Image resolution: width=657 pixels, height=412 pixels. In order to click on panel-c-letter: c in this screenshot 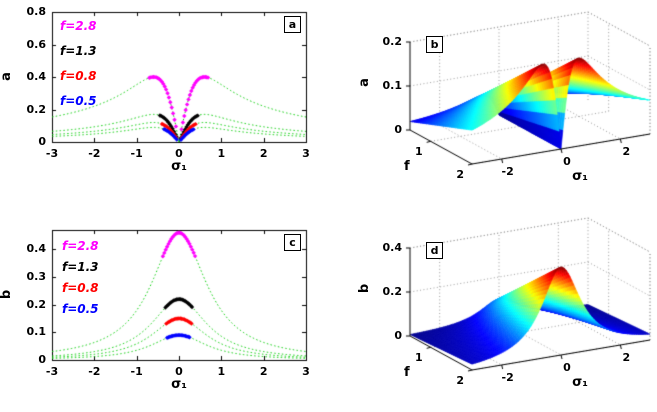, I will do `click(292, 242)`.